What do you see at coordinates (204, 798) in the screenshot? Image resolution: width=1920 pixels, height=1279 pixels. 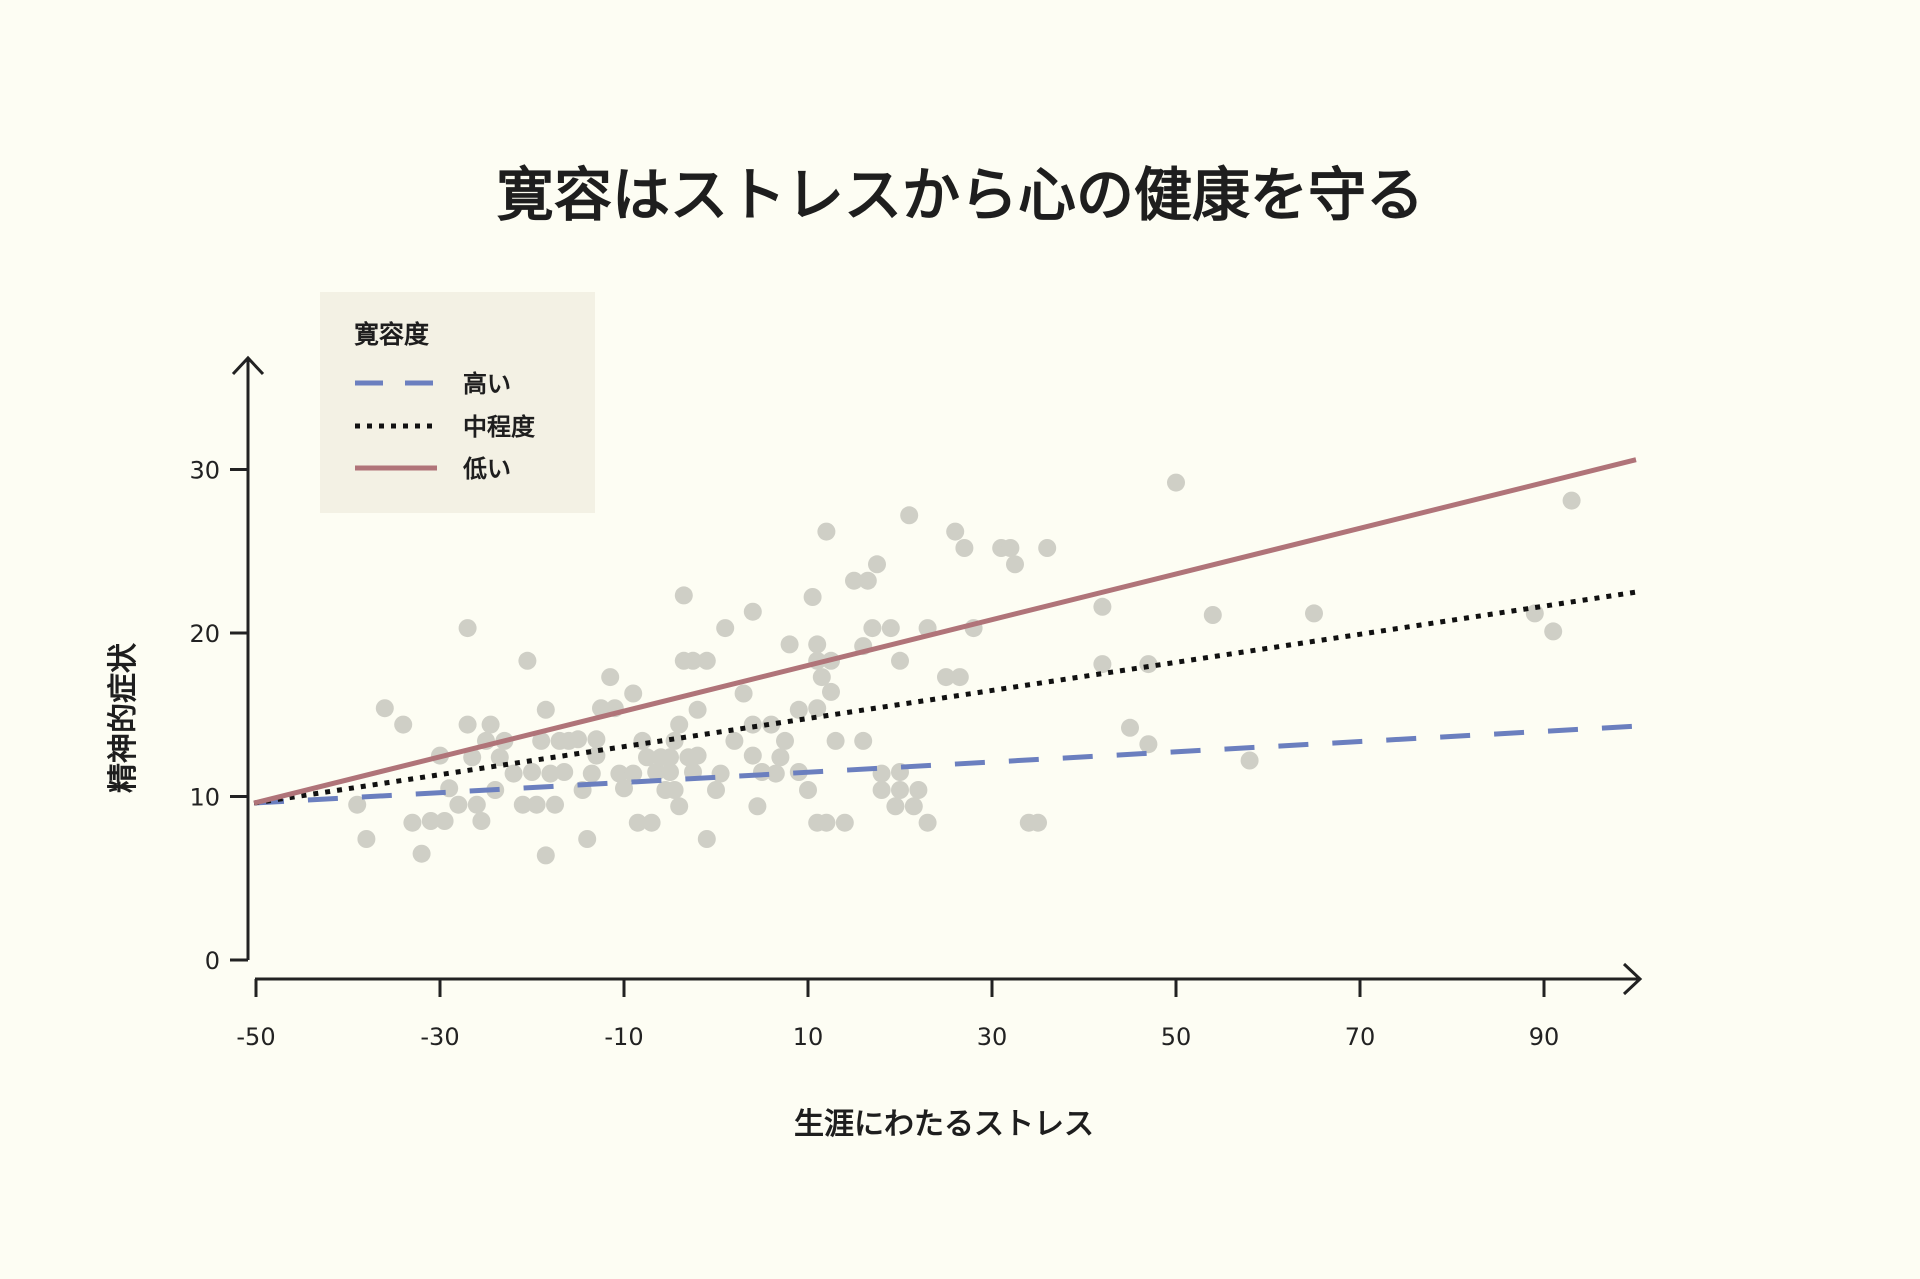 I see `y-tick-label: 10` at bounding box center [204, 798].